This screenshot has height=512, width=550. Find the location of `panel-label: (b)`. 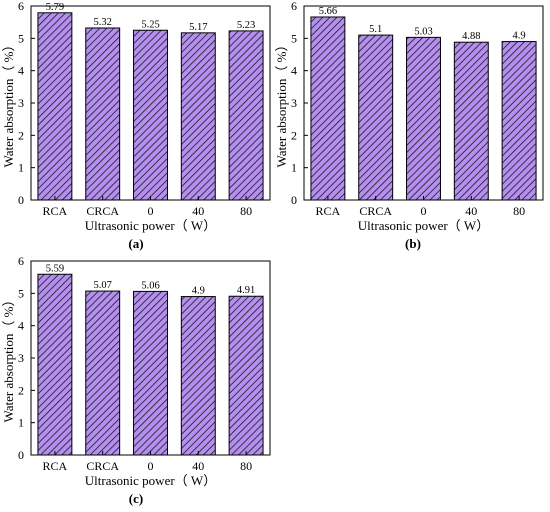

panel-label: (b) is located at coordinates (413, 243).